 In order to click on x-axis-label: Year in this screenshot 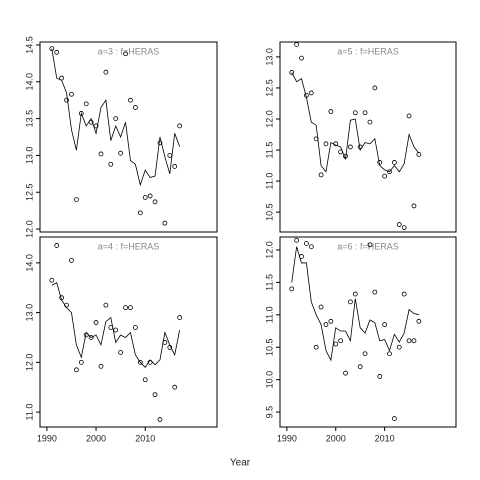, I will do `click(240, 463)`.